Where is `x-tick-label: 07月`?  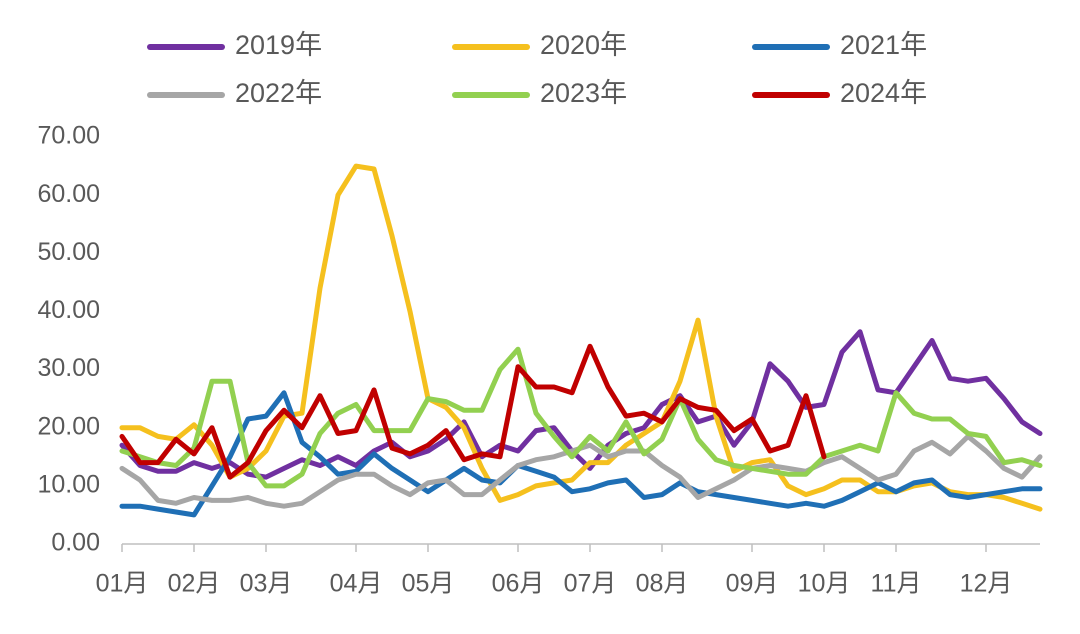
x-tick-label: 07月 is located at coordinates (590, 584).